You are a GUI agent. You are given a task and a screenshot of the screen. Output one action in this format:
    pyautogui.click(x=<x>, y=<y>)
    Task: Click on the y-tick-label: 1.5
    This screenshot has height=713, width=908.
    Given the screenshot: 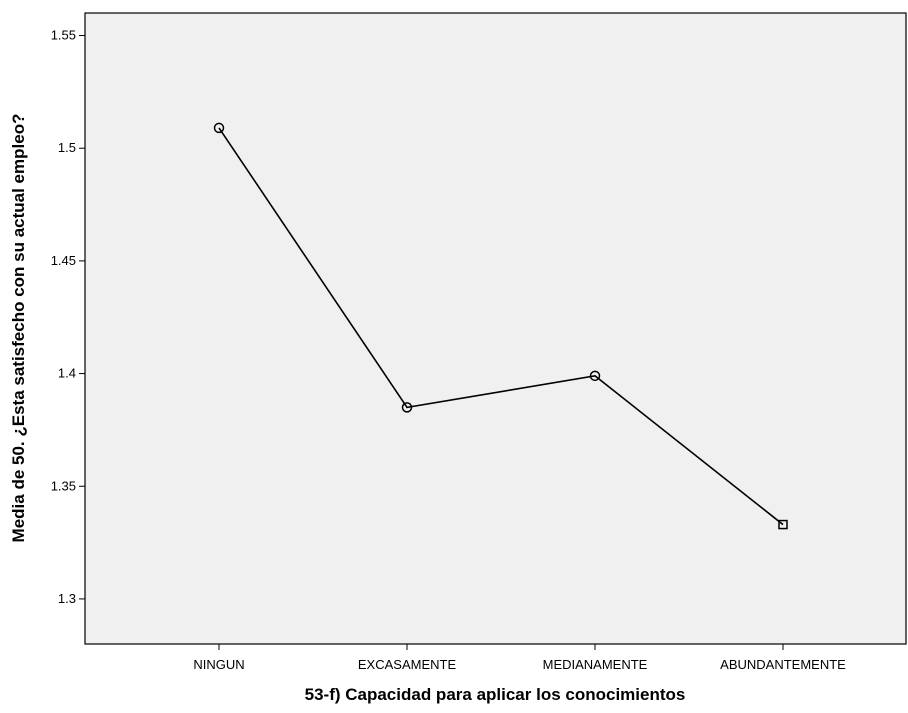 What is the action you would take?
    pyautogui.click(x=67, y=147)
    